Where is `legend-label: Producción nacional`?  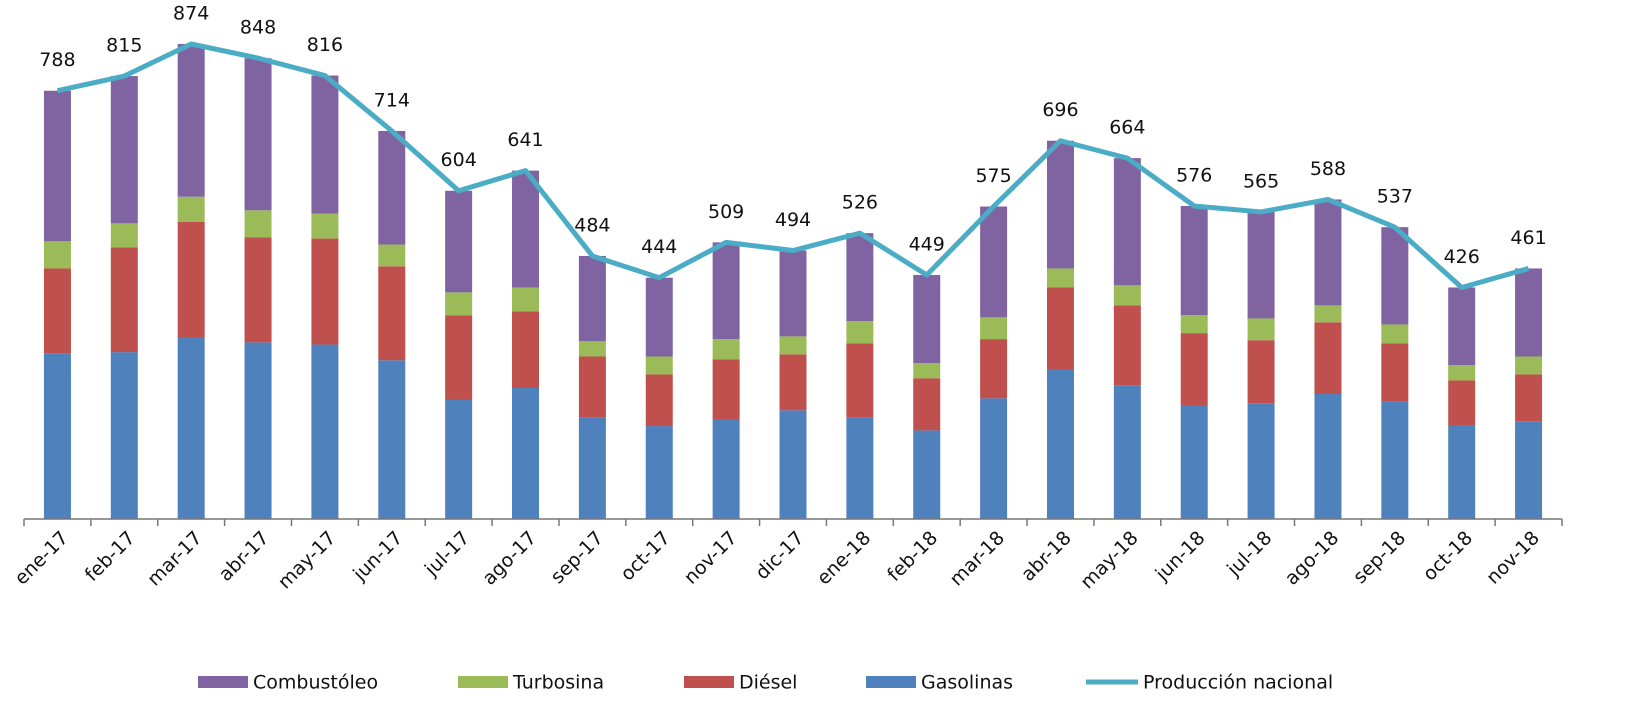
legend-label: Producción nacional is located at coordinates (1238, 683).